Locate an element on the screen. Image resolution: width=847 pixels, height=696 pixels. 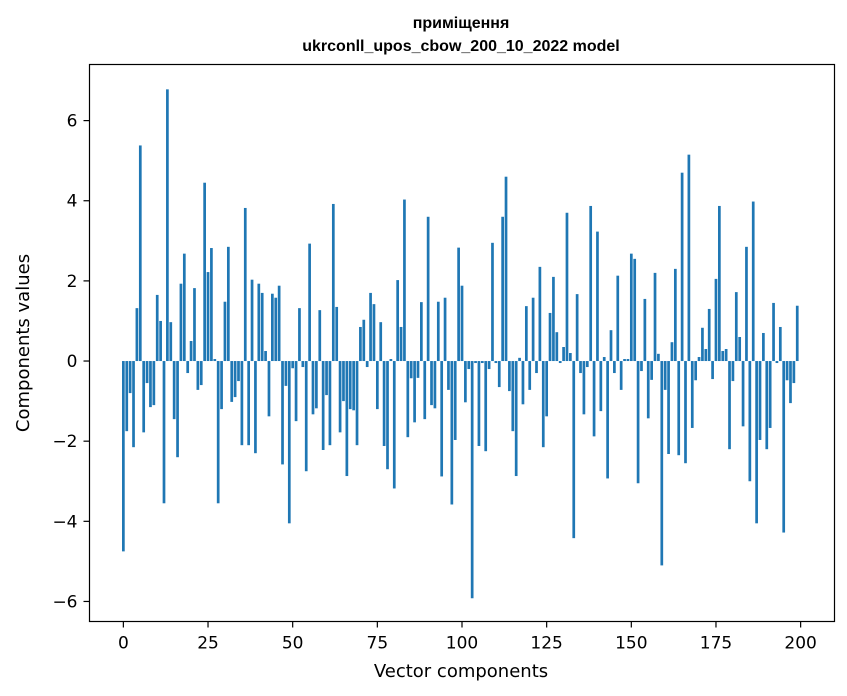
x-tick-label: 75 is located at coordinates (378, 644).